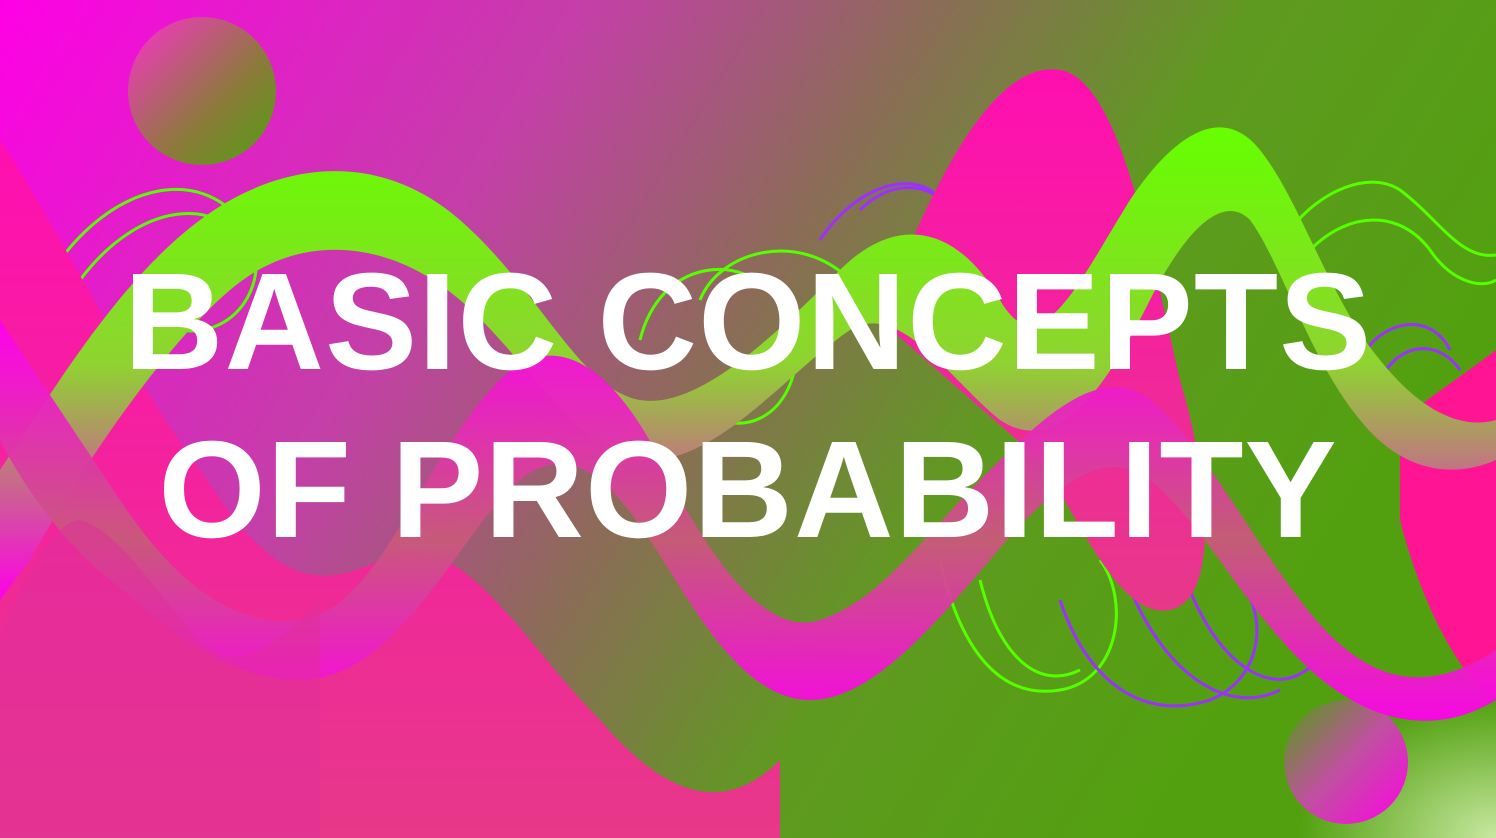  What do you see at coordinates (160, 679) in the screenshot?
I see `pink-blob-lower-left` at bounding box center [160, 679].